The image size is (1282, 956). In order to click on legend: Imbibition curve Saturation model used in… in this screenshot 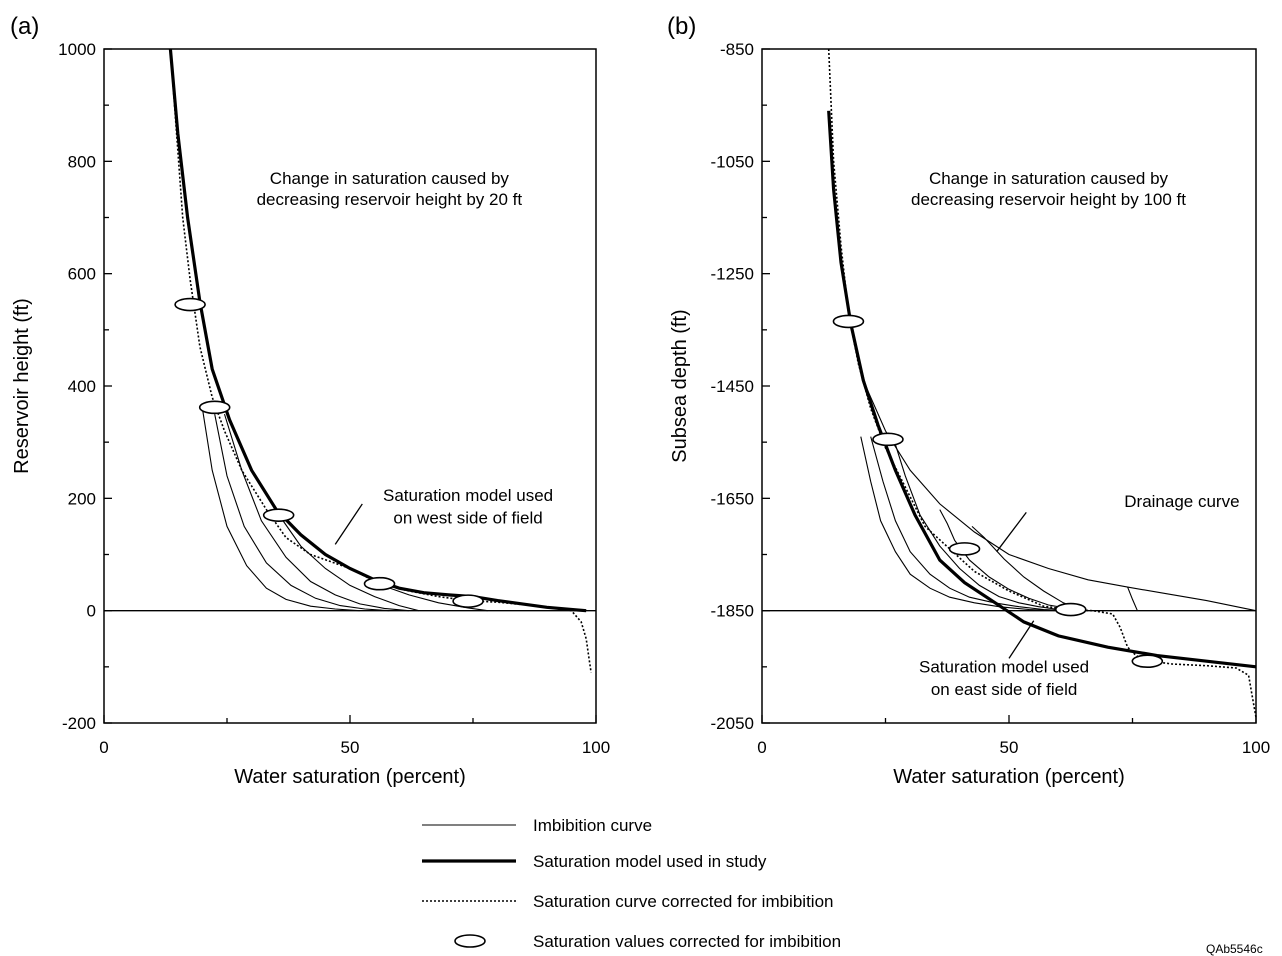, I will do `click(631, 883)`.